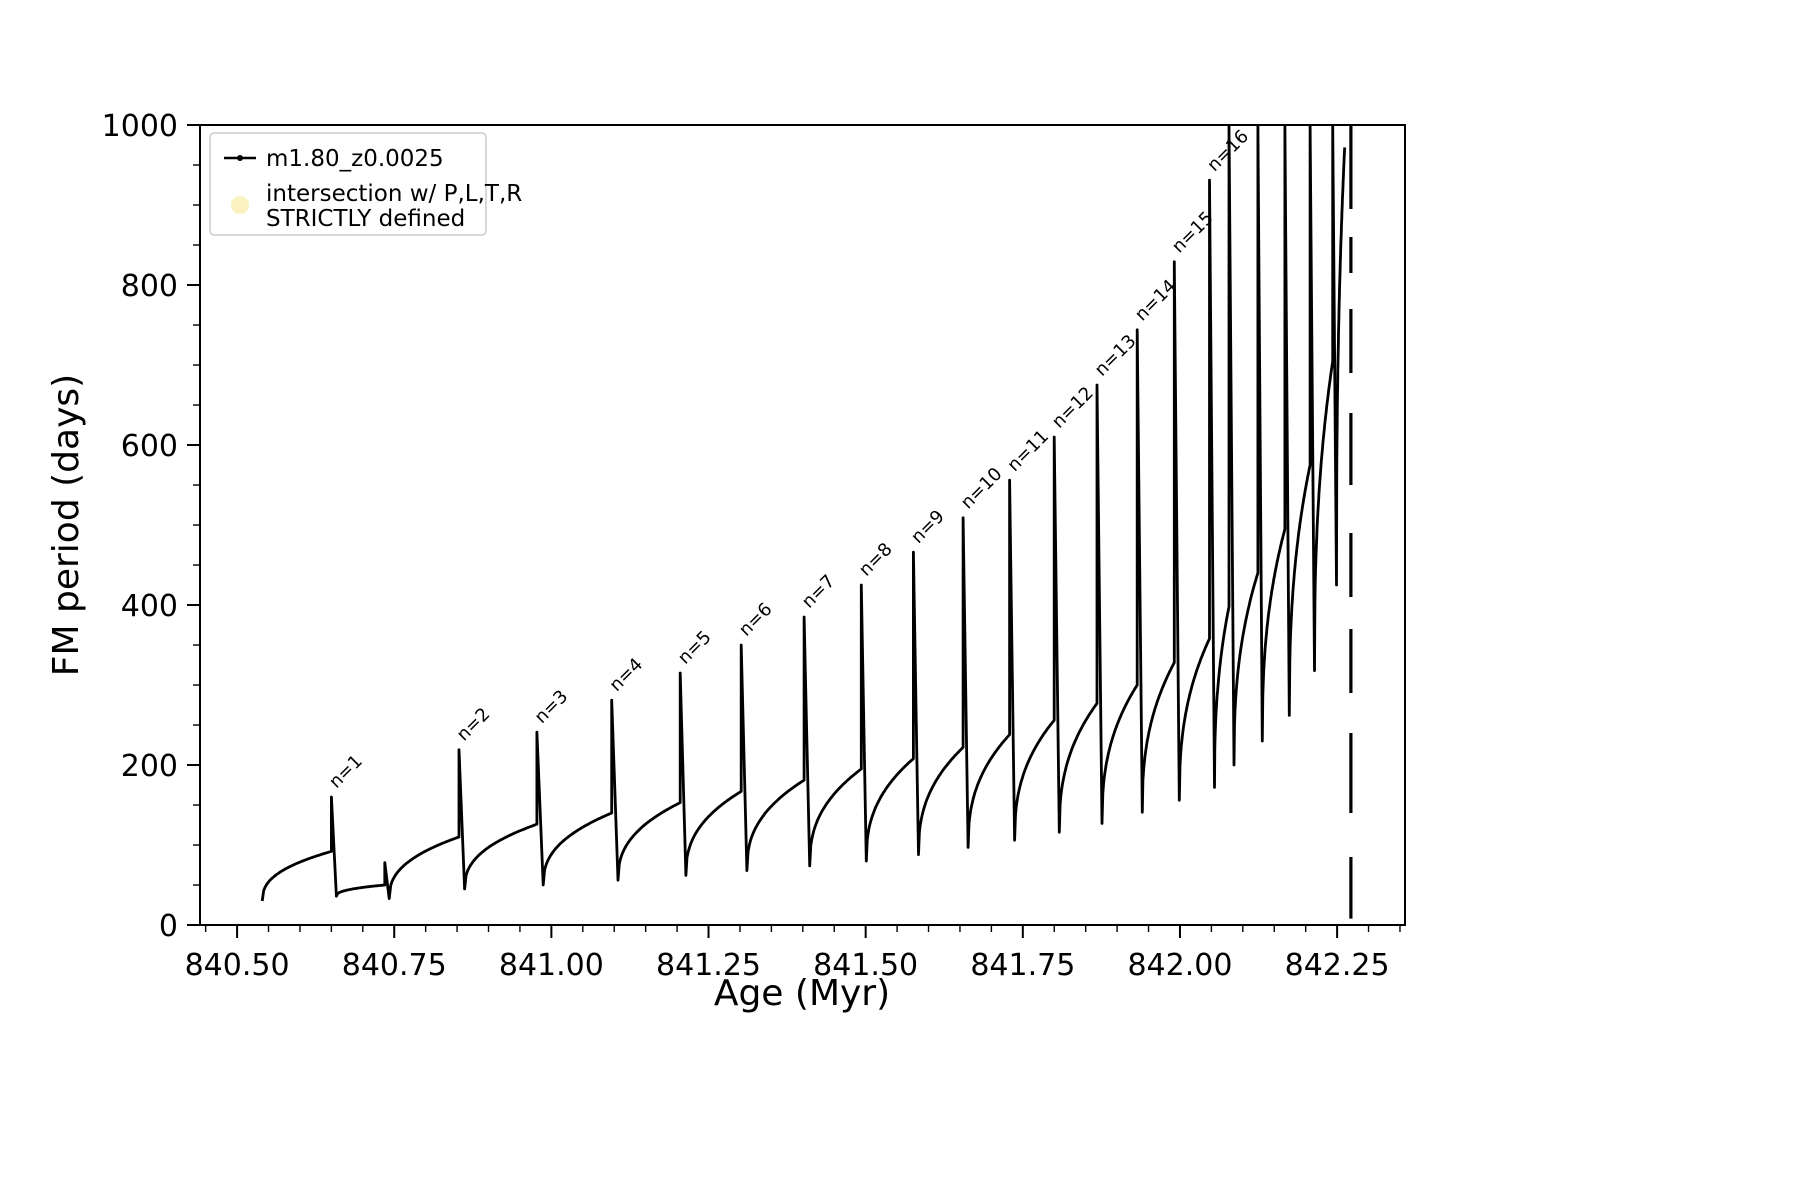 Image resolution: width=1800 pixels, height=1200 pixels. What do you see at coordinates (1028, 451) in the screenshot?
I see `spike-label-n11: n=11` at bounding box center [1028, 451].